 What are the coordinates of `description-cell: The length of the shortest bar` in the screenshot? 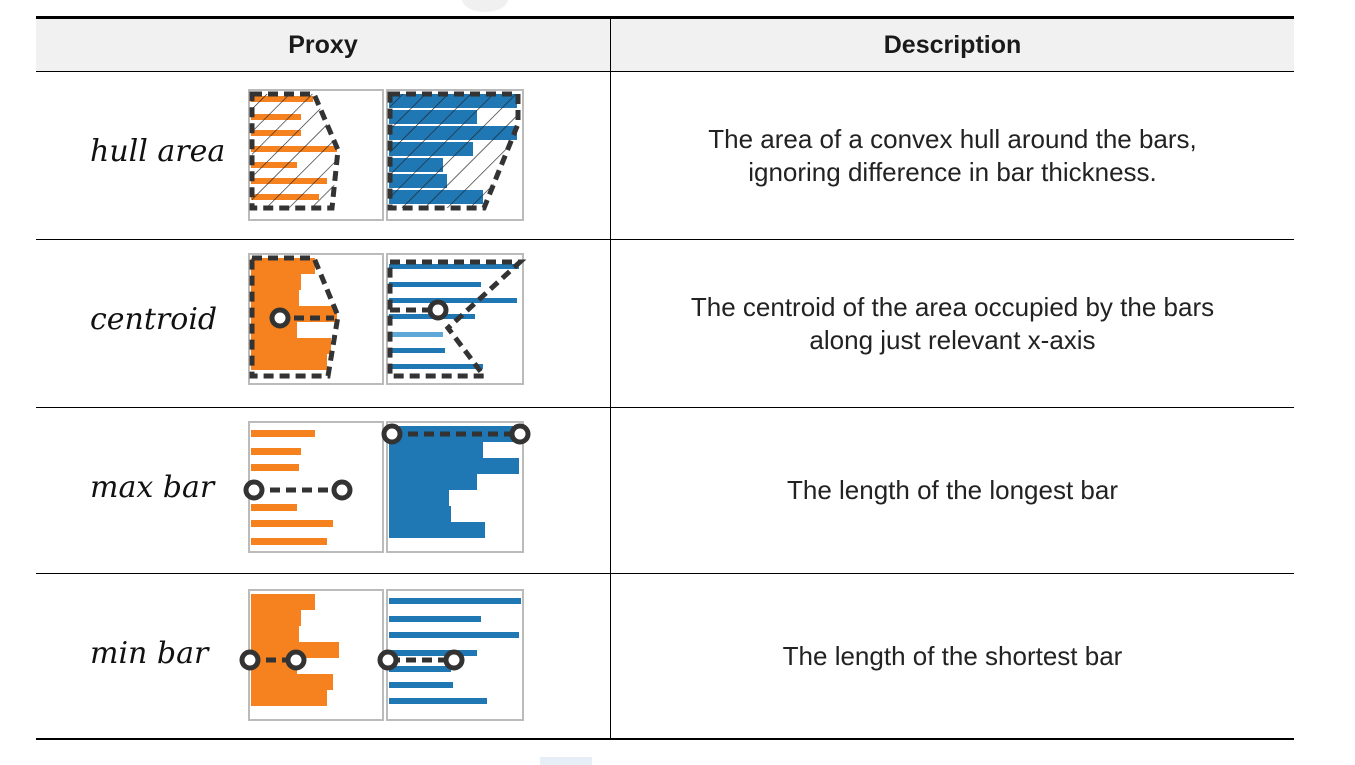 It's located at (952, 656).